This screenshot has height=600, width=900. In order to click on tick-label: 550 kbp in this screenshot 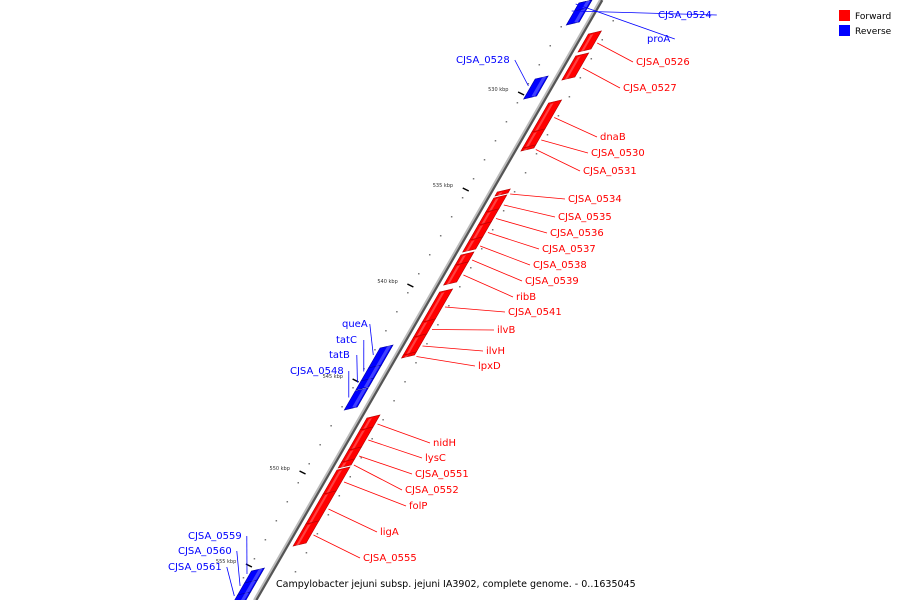, I will do `click(280, 469)`.